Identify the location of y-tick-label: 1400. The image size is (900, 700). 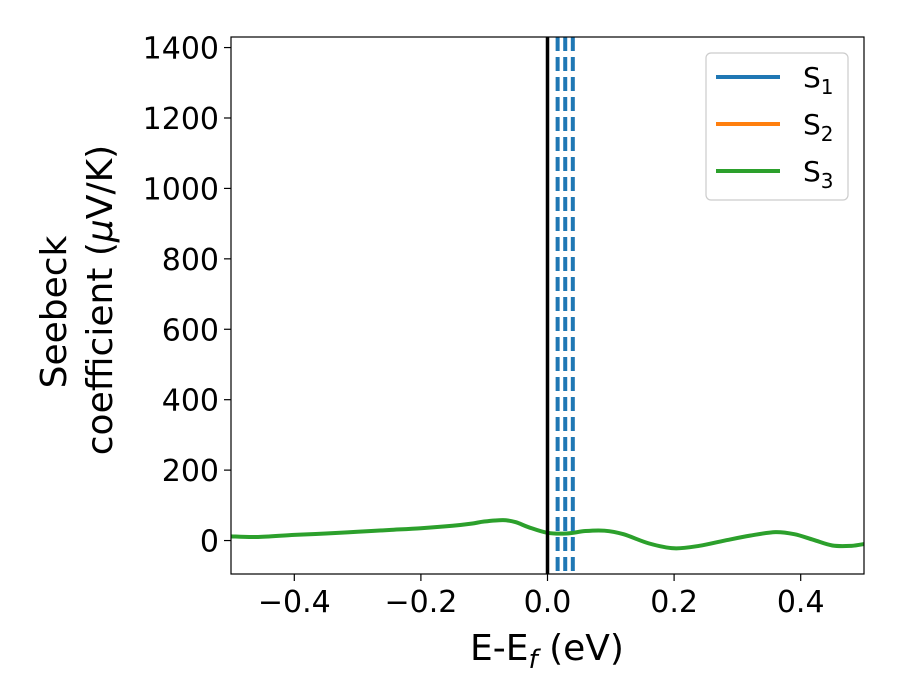
(181, 49).